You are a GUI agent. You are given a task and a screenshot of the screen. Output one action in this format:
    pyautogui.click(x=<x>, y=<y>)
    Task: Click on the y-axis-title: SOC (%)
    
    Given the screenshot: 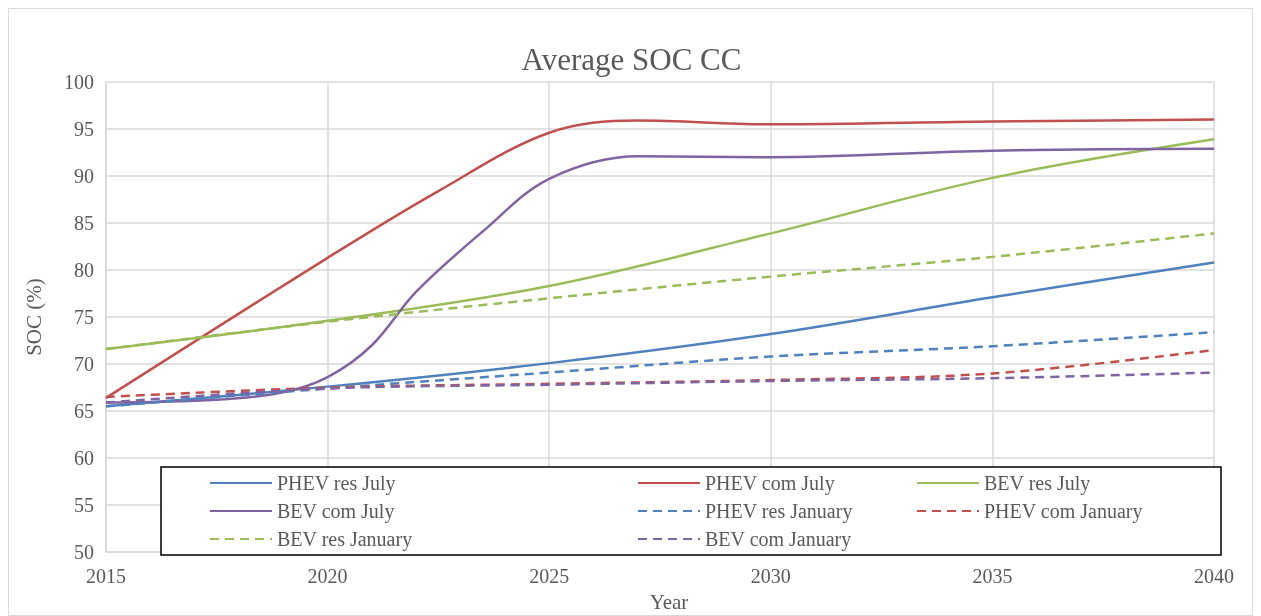 What is the action you would take?
    pyautogui.click(x=33, y=317)
    